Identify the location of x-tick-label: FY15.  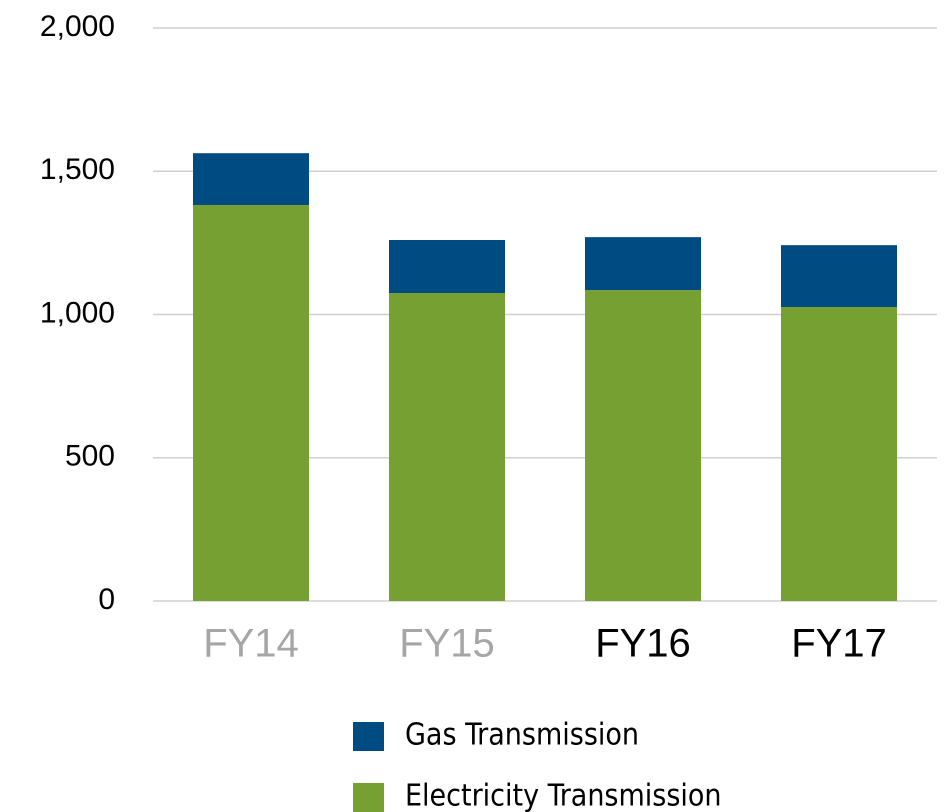
(447, 644).